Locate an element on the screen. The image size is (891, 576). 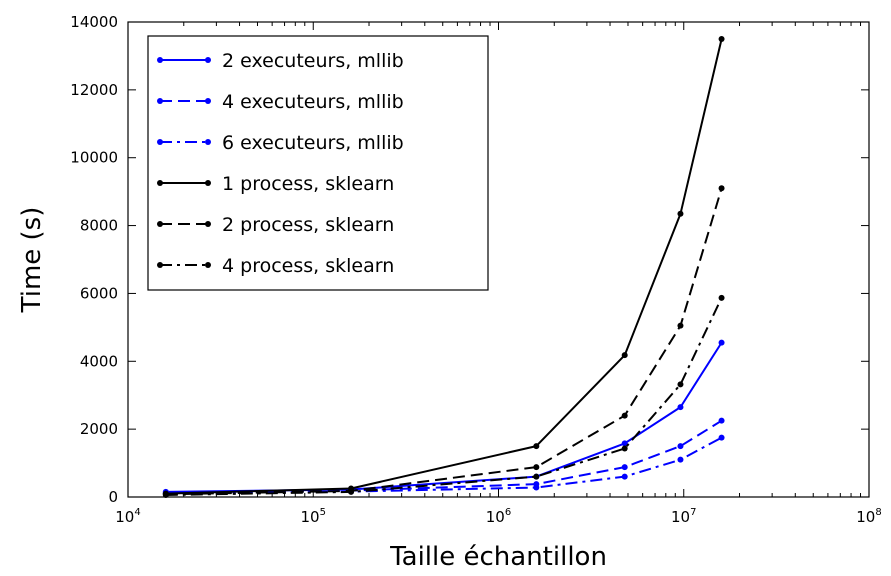
legend-item: 6 executeurs, mllib is located at coordinates (280, 143).